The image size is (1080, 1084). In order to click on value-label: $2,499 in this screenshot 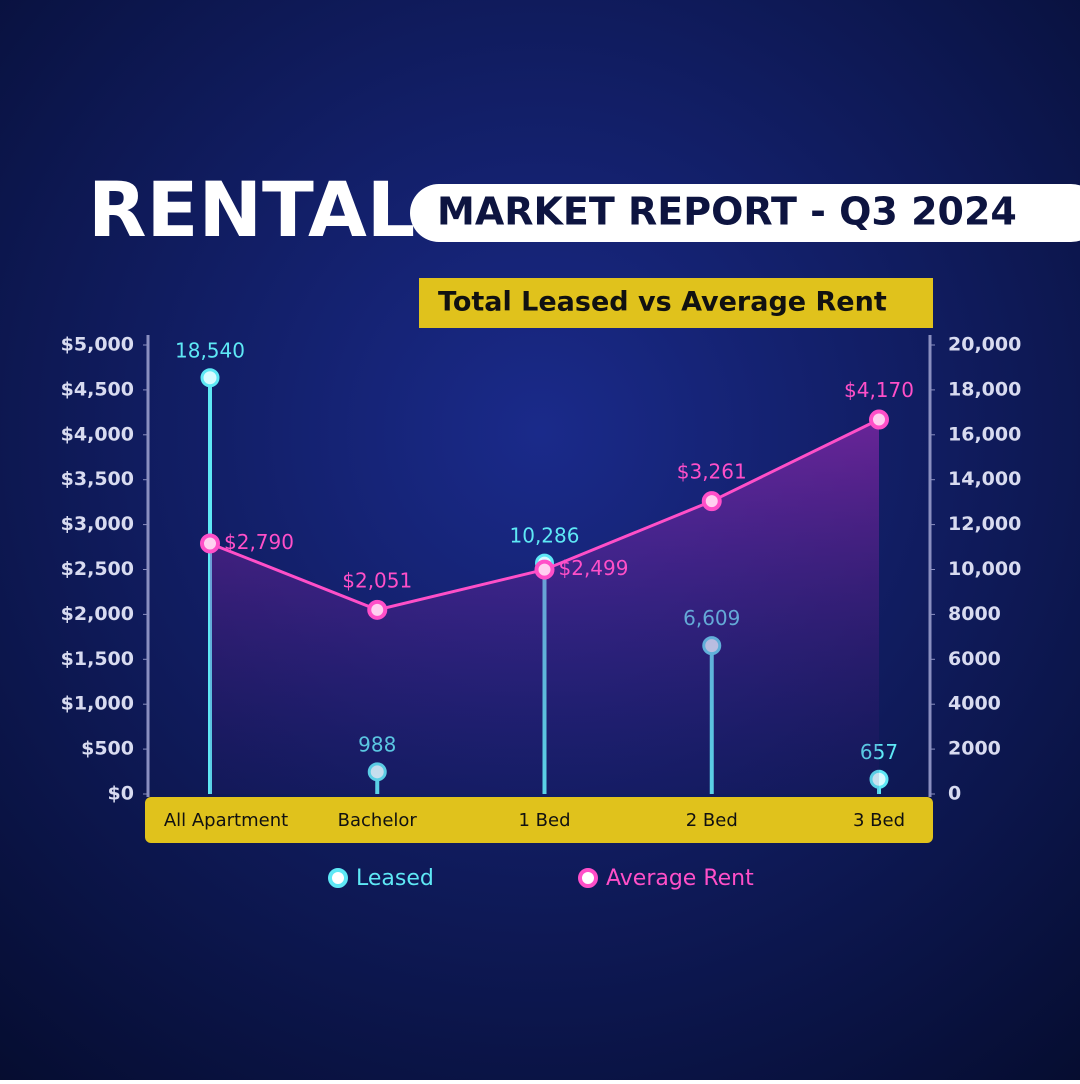, I will do `click(594, 568)`.